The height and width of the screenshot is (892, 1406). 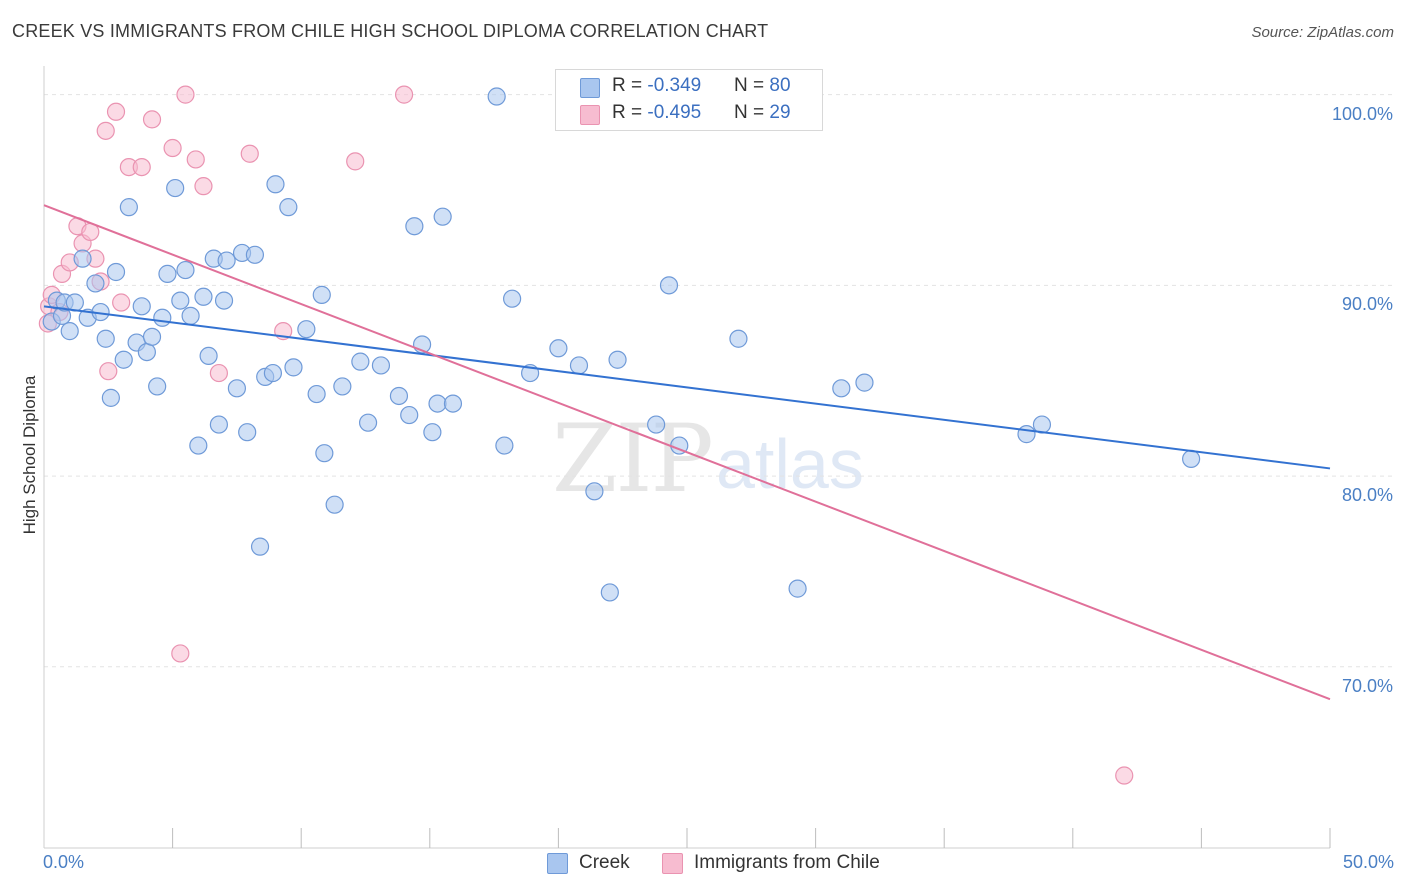 What do you see at coordinates (633, 459) in the screenshot?
I see `watermark-zip: ZIP` at bounding box center [633, 459].